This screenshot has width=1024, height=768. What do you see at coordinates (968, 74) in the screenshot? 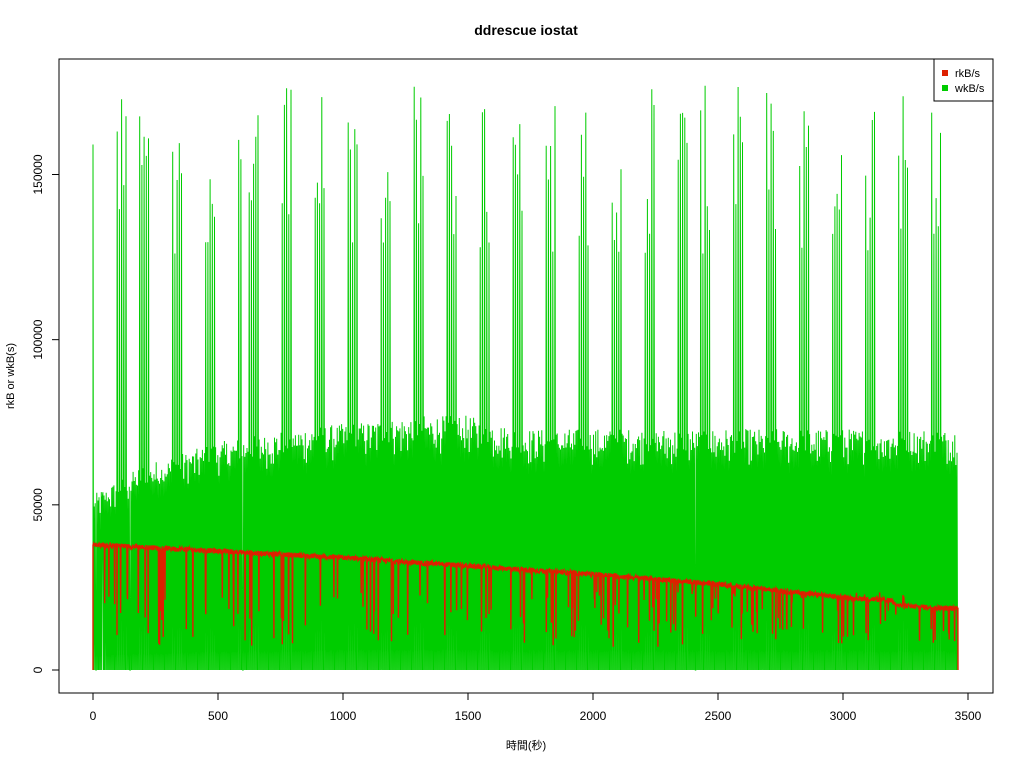
I see `legend-label-rkb: rkB/s` at bounding box center [968, 74].